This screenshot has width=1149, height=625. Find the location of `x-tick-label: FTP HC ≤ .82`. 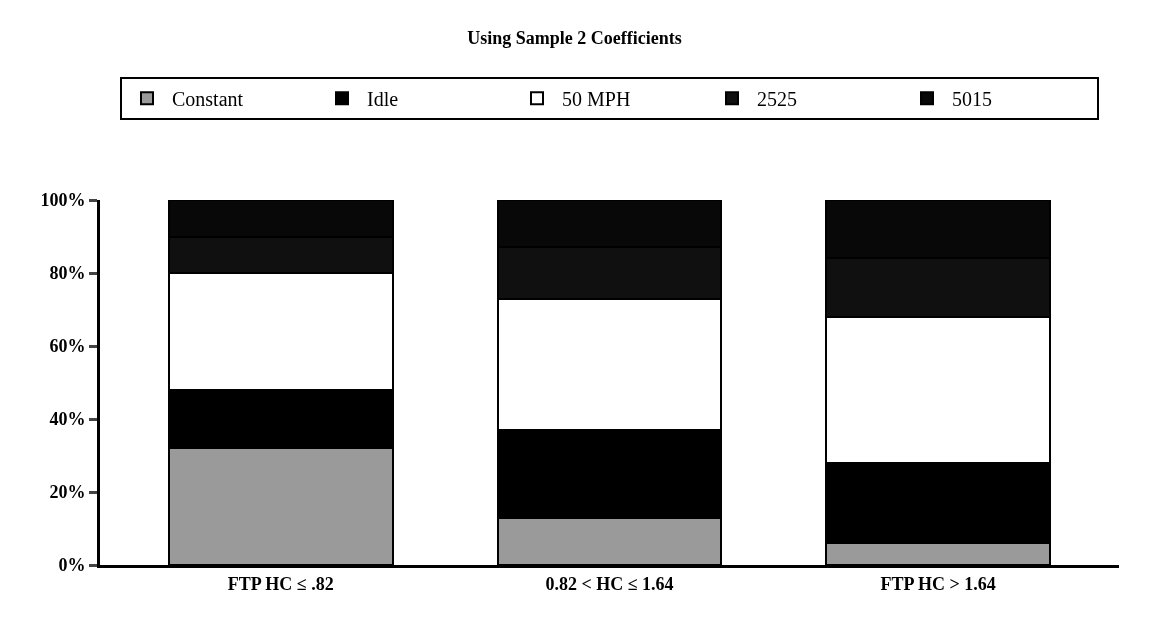

x-tick-label: FTP HC ≤ .82 is located at coordinates (280, 583).